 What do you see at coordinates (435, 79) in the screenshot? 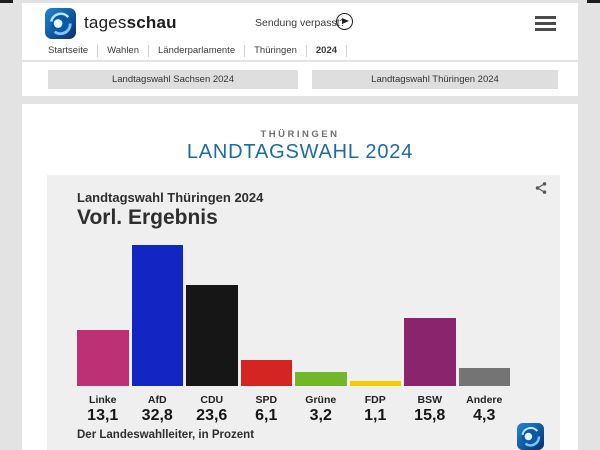
I see `tab-landtagswahl-thueringen: Landtagswahl Thüringen 2024` at bounding box center [435, 79].